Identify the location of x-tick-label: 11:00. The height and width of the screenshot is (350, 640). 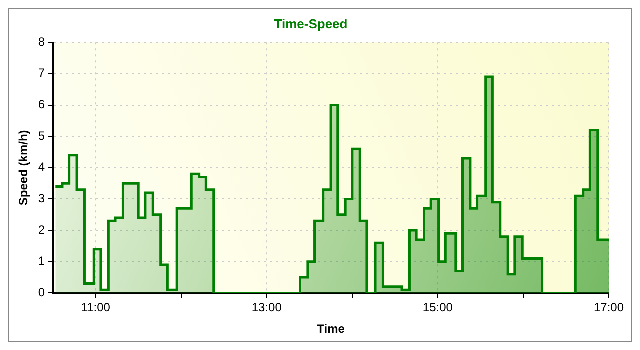
(96, 307).